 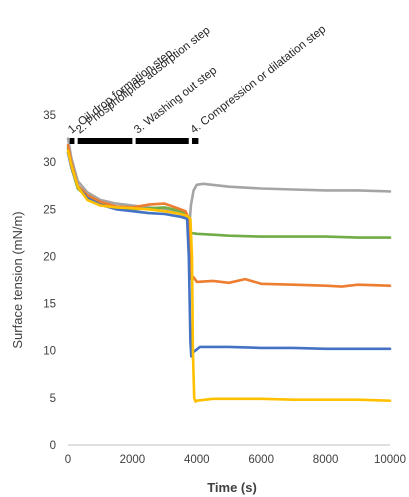 What do you see at coordinates (326, 460) in the screenshot?
I see `x-tick-label: 8000` at bounding box center [326, 460].